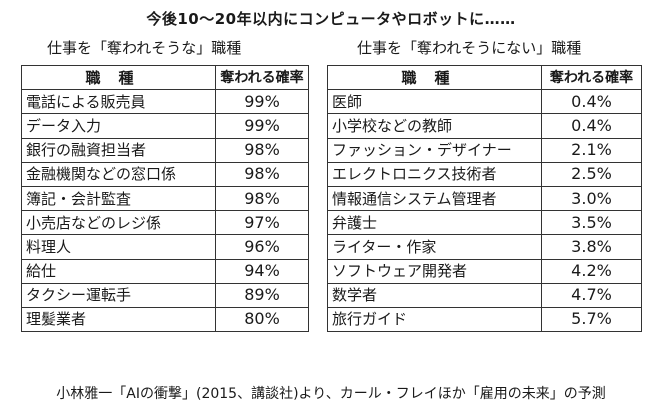 Image resolution: width=662 pixels, height=411 pixels. I want to click on job-name-cell: 簿記・会計監査, so click(118, 198).